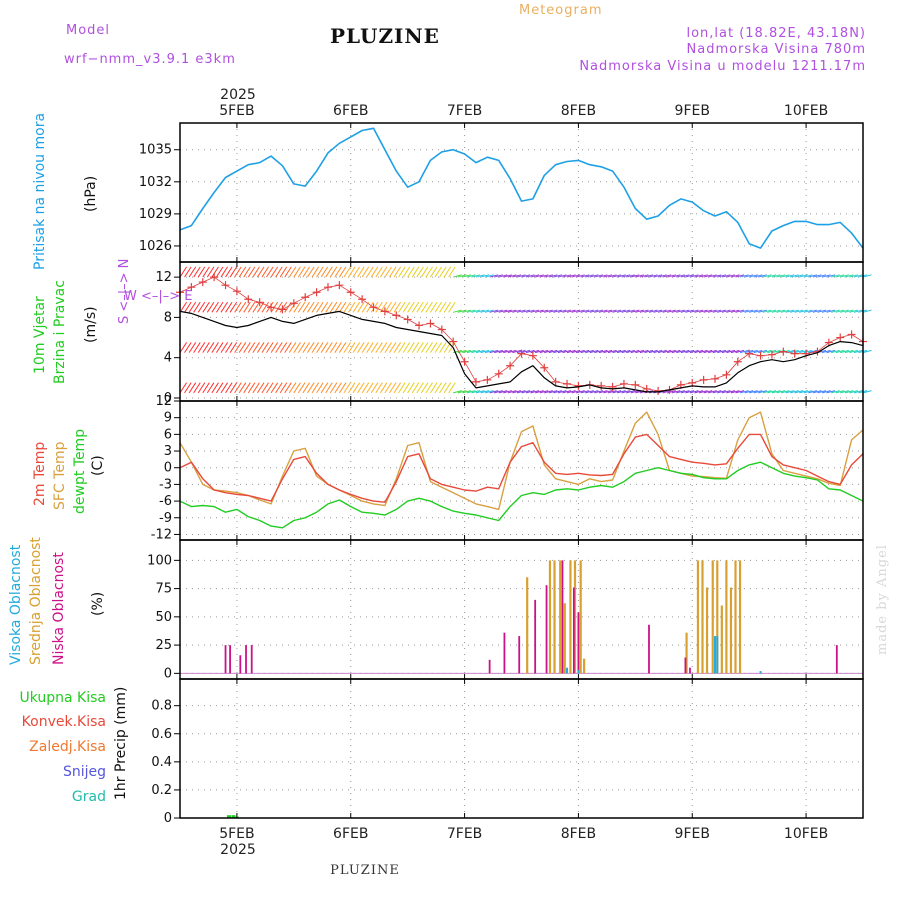 The height and width of the screenshot is (900, 900). I want to click on ytick-label-2-1: 4, so click(168, 358).